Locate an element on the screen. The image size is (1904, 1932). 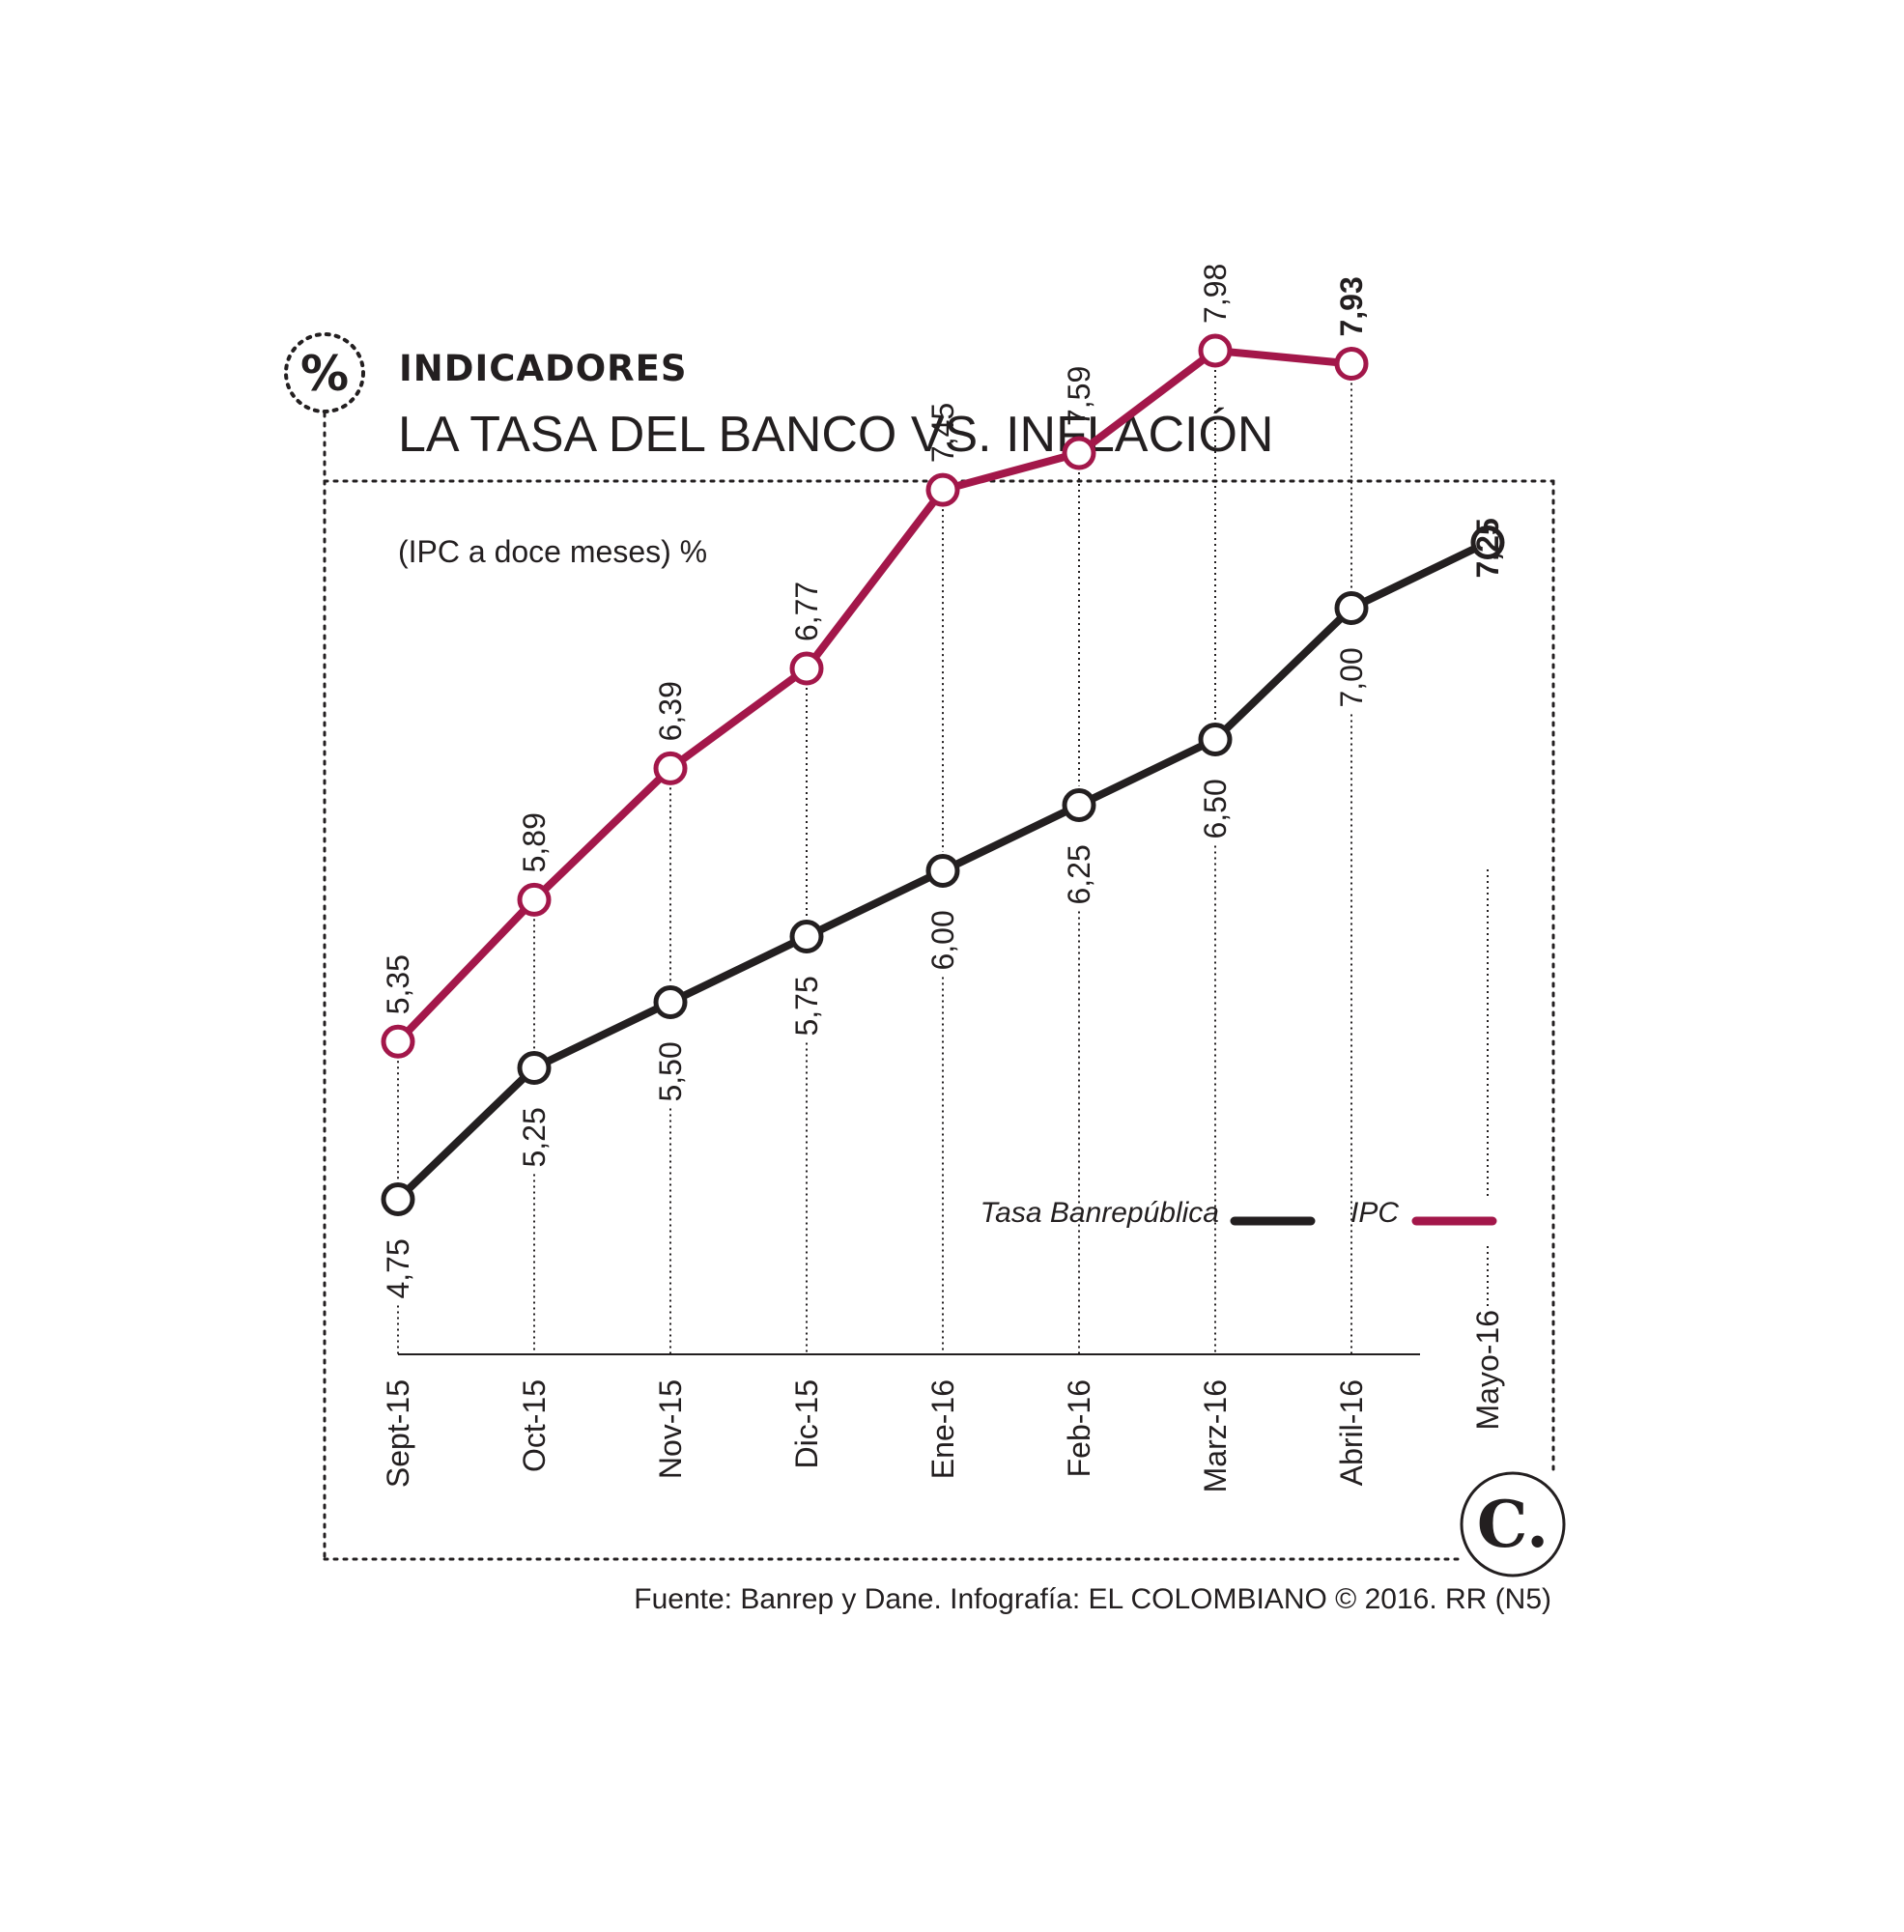
ipc-value-label: 5,35 is located at coordinates (398, 984).